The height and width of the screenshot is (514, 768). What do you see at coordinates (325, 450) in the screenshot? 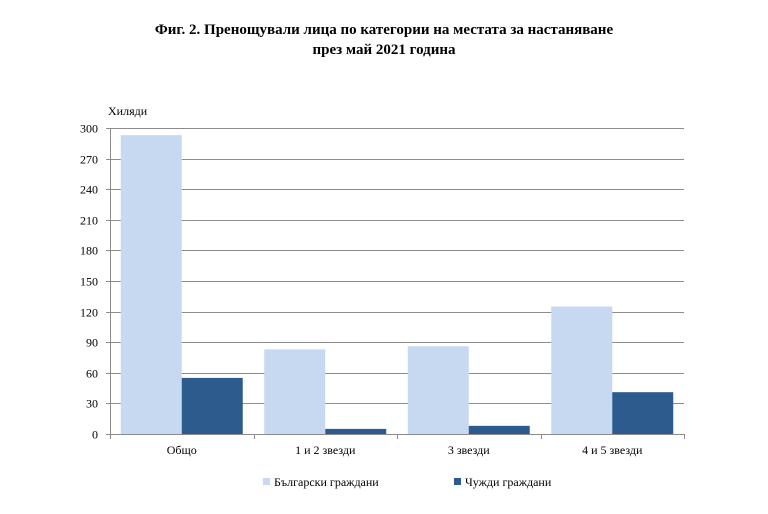
I see `x-tick-label: 1 и 2 звезди` at bounding box center [325, 450].